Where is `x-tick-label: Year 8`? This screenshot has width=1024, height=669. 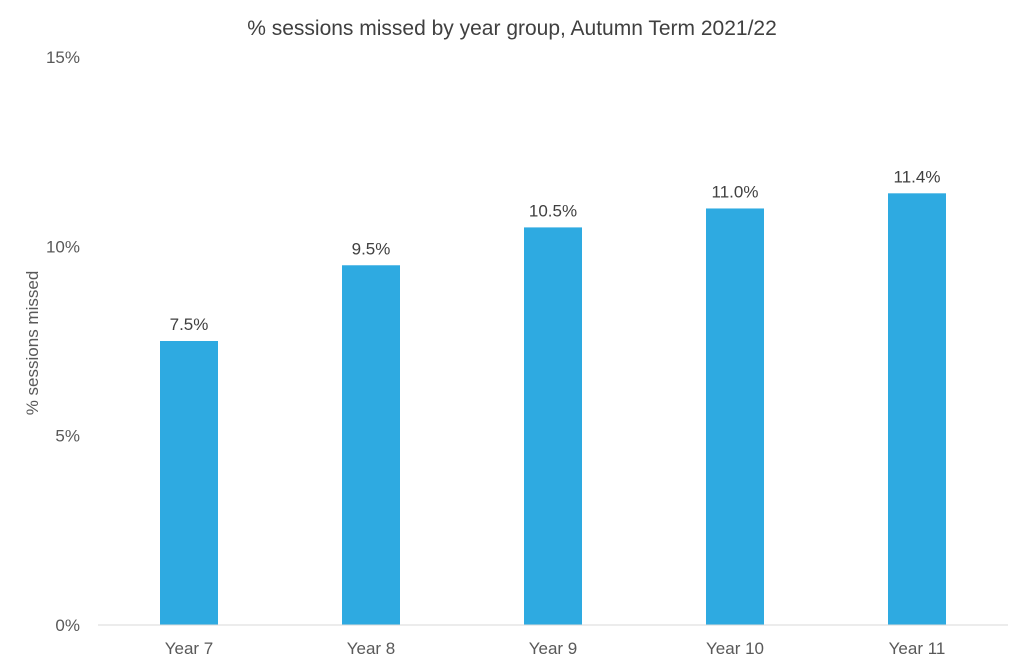 x-tick-label: Year 8 is located at coordinates (371, 648).